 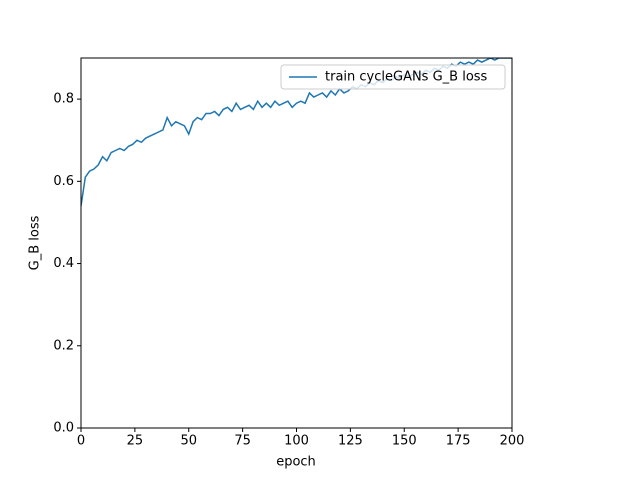 What do you see at coordinates (63, 181) in the screenshot?
I see `y-tick-label: 0.6` at bounding box center [63, 181].